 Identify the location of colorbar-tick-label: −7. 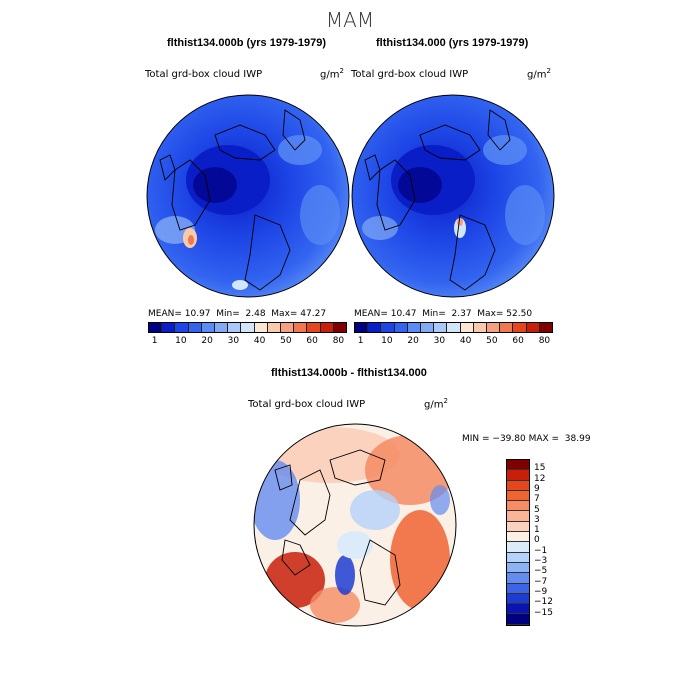
(541, 581).